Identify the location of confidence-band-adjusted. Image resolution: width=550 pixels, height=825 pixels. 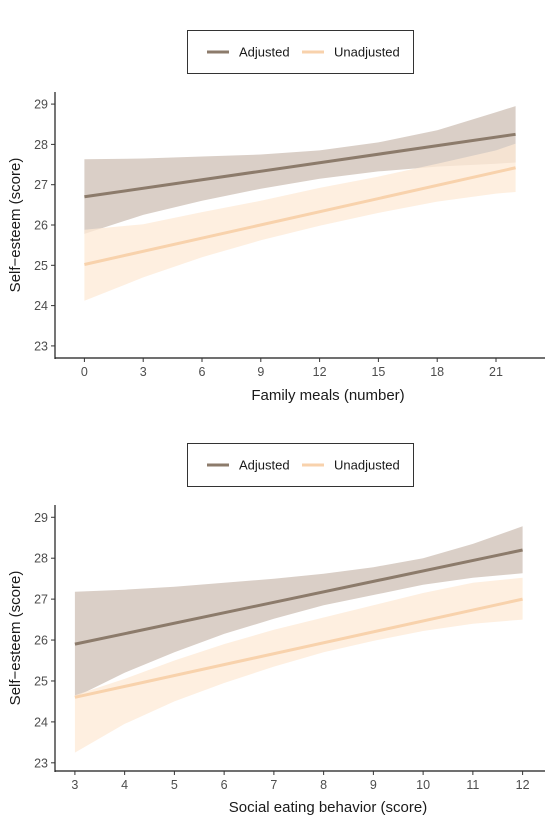
(300, 170).